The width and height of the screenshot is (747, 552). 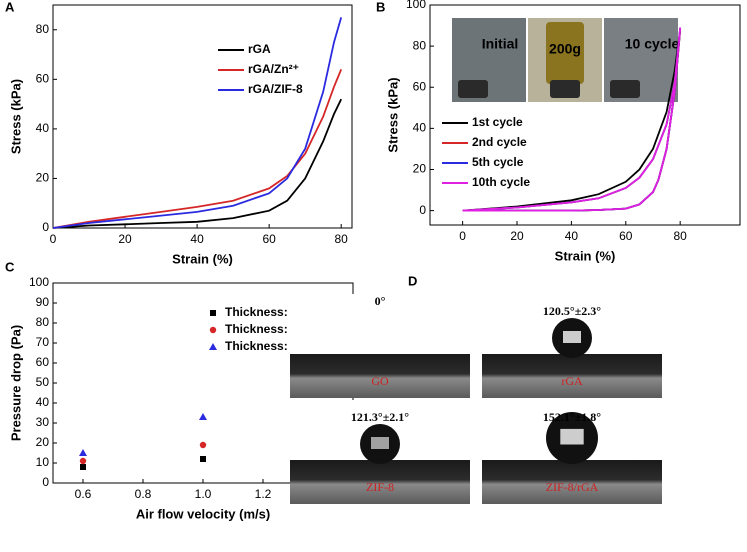 What do you see at coordinates (143, 494) in the screenshot?
I see `x-tick-label: 0.8` at bounding box center [143, 494].